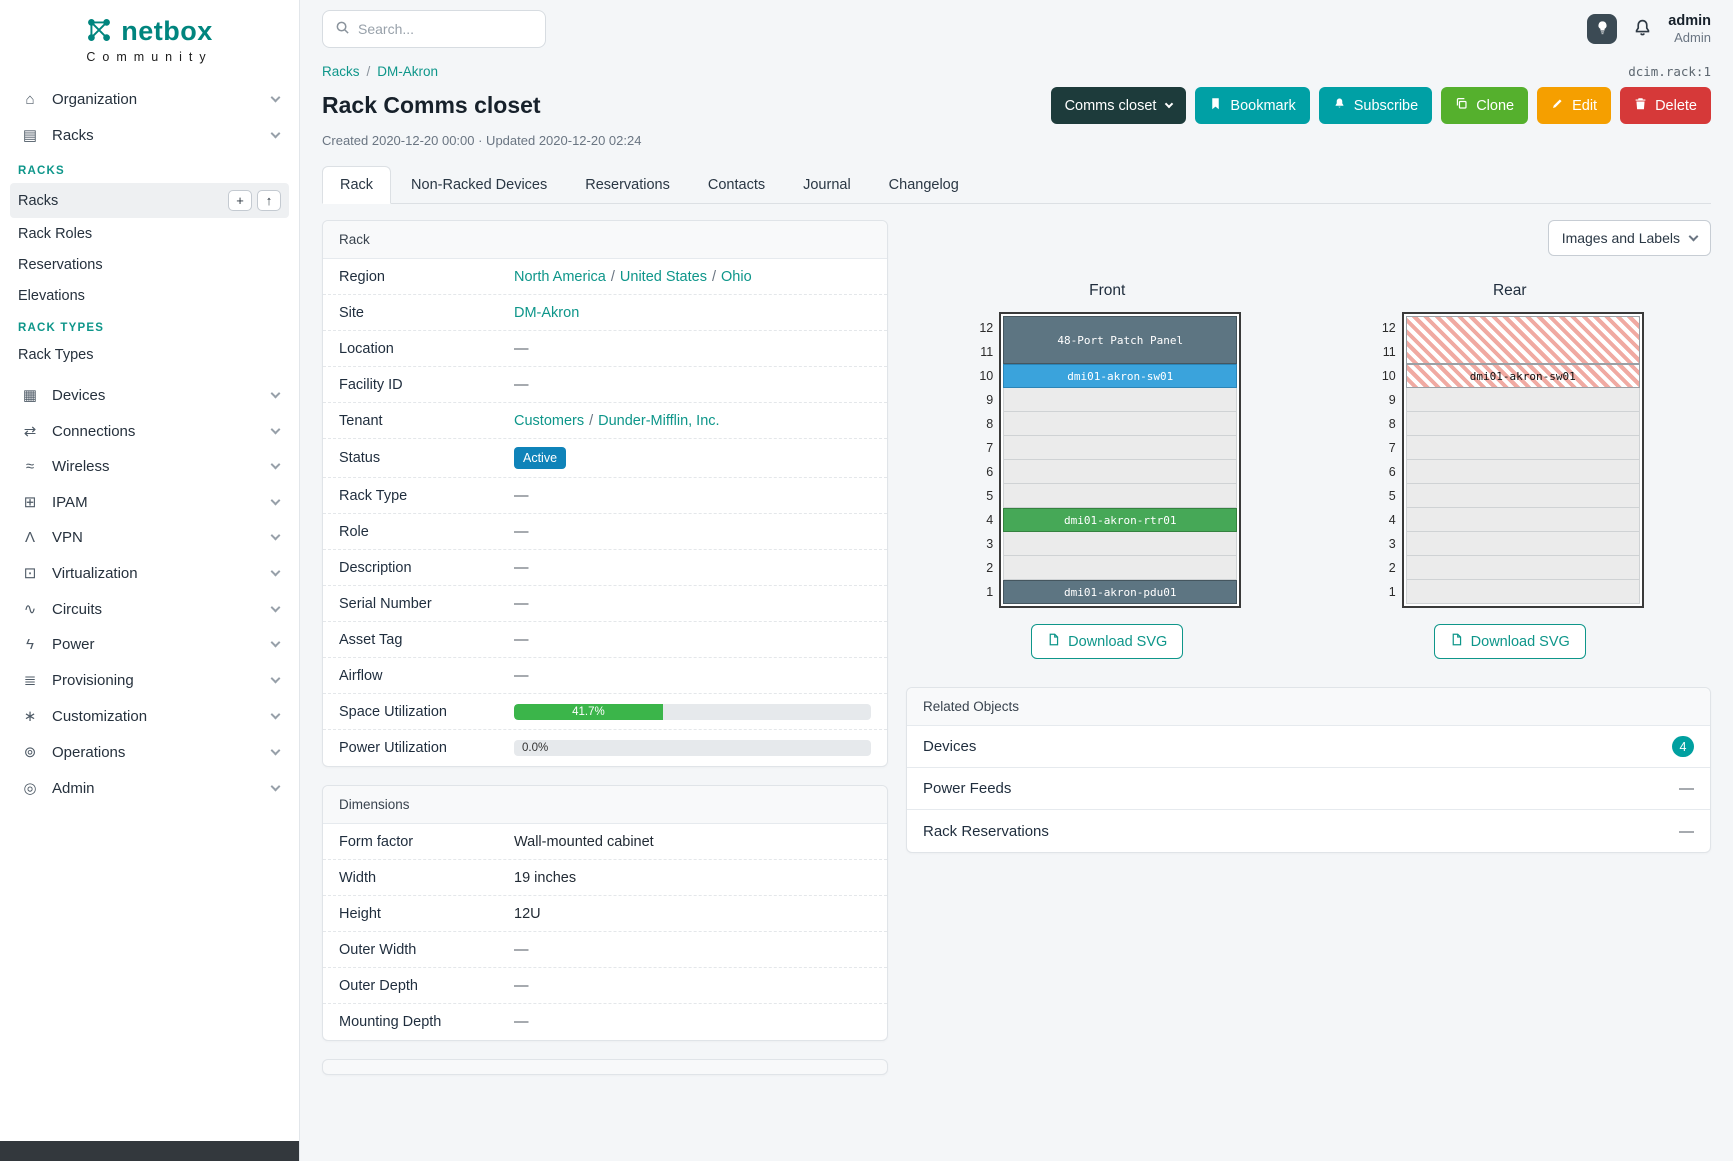  What do you see at coordinates (1308, 789) in the screenshot?
I see `related-row-power-feeds: Power Feeds —` at bounding box center [1308, 789].